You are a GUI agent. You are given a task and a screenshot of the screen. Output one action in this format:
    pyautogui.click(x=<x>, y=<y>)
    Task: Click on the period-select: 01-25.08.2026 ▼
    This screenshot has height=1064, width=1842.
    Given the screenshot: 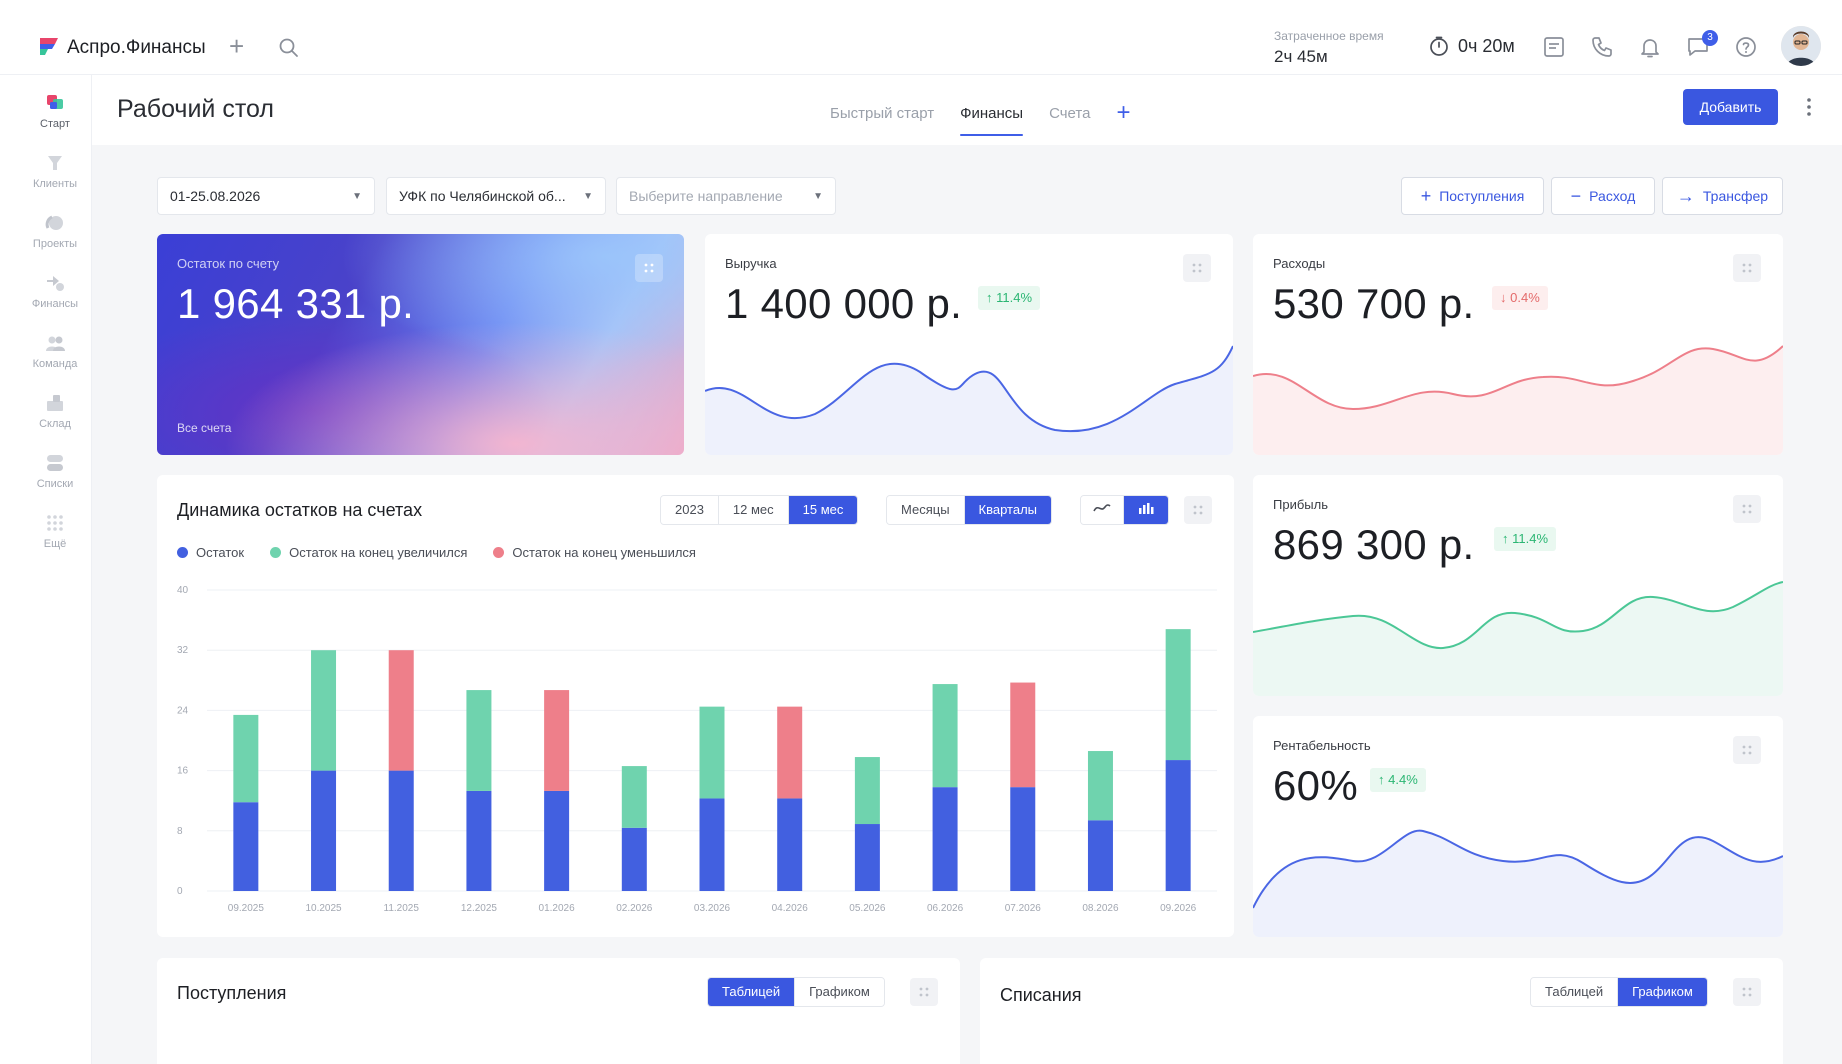 What is the action you would take?
    pyautogui.click(x=266, y=196)
    